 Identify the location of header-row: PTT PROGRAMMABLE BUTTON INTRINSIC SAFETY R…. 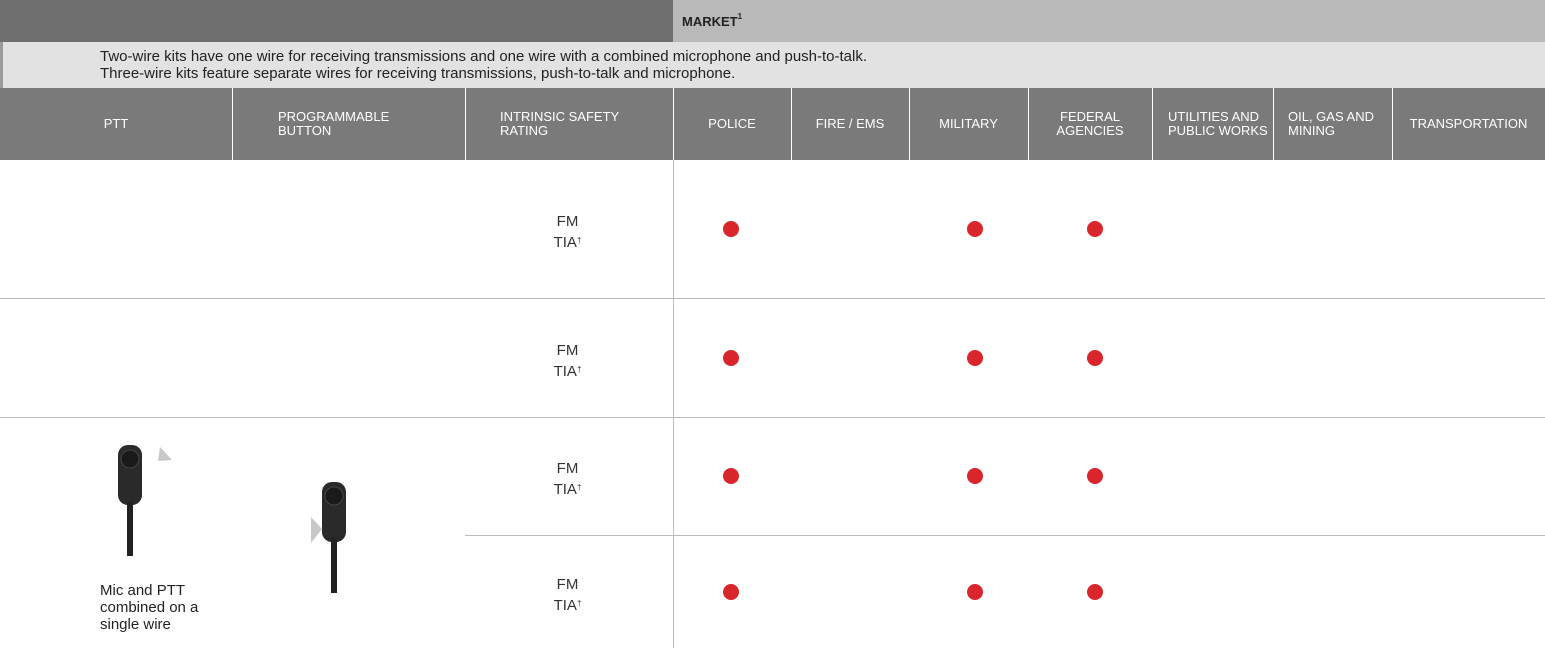
(772, 124).